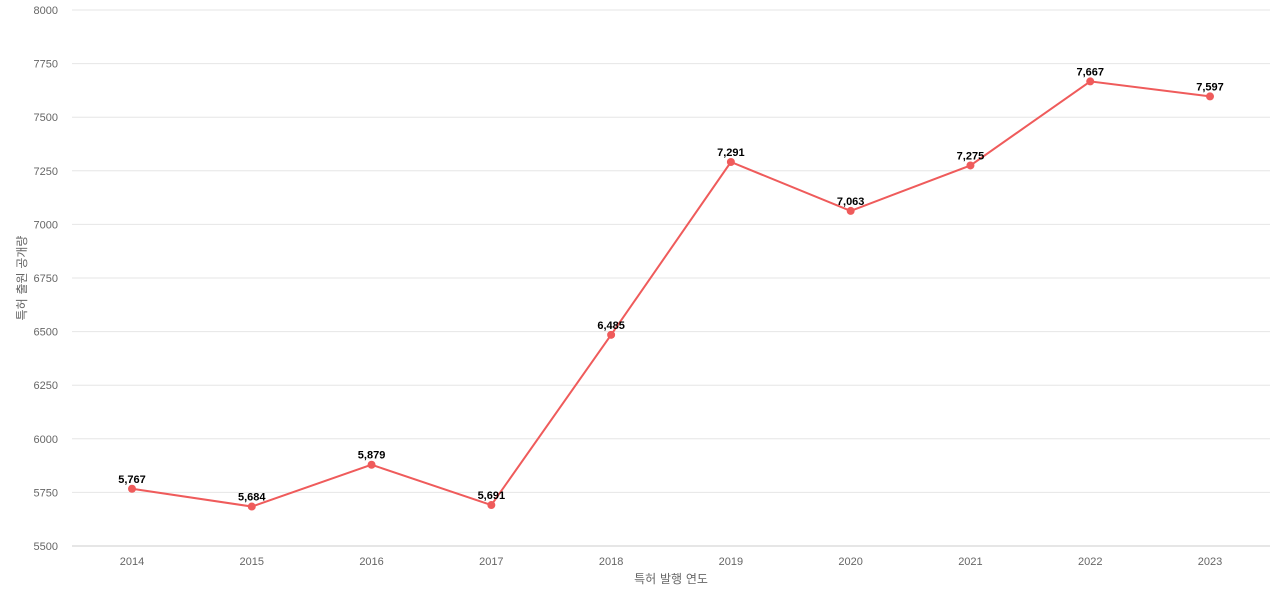 The image size is (1280, 600). I want to click on y-tick-label: 6500, so click(46, 333).